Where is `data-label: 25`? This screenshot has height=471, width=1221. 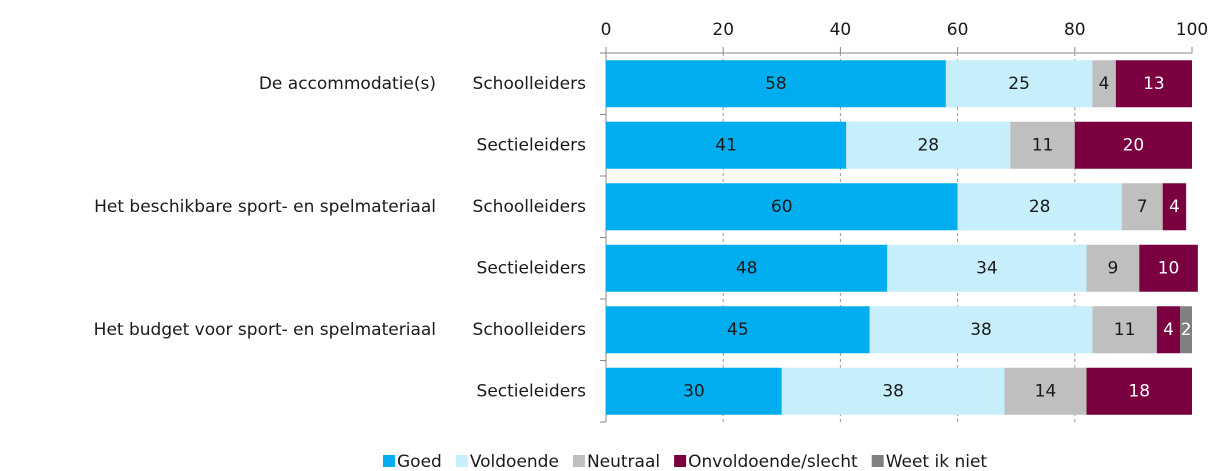 data-label: 25 is located at coordinates (1019, 84).